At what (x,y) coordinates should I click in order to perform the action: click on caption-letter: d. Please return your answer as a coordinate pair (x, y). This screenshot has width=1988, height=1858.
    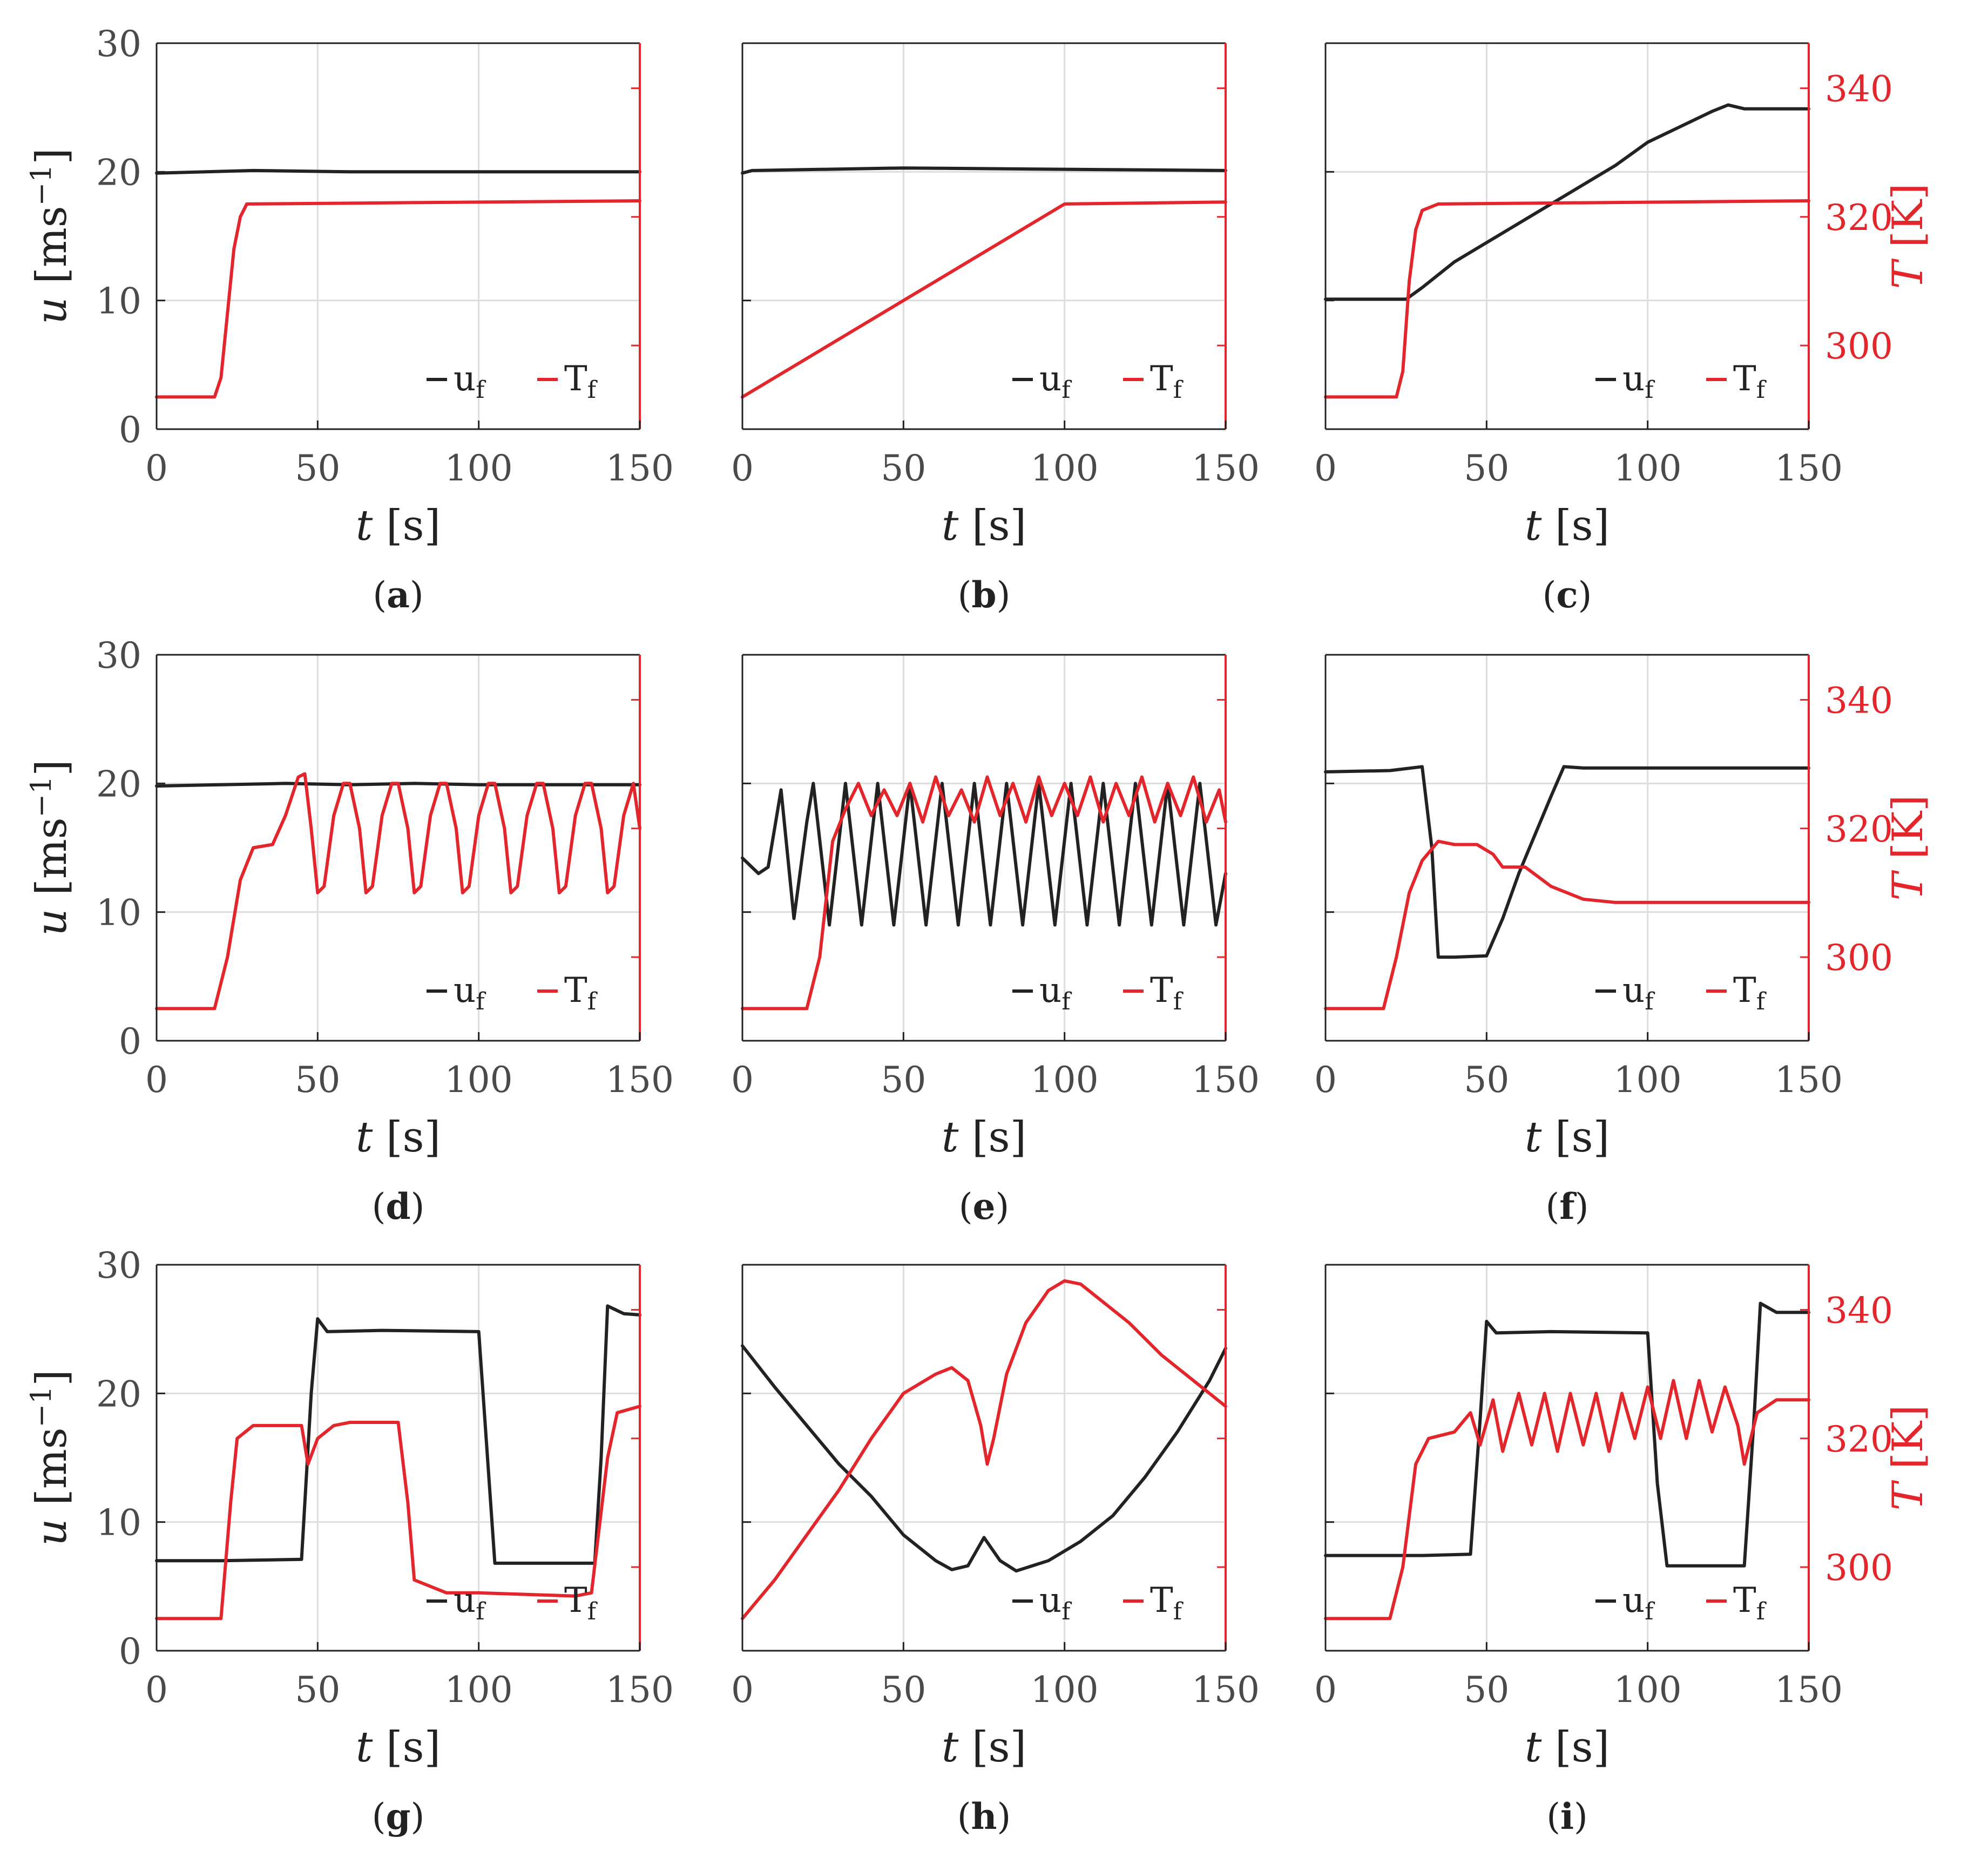
    Looking at the image, I should click on (398, 1207).